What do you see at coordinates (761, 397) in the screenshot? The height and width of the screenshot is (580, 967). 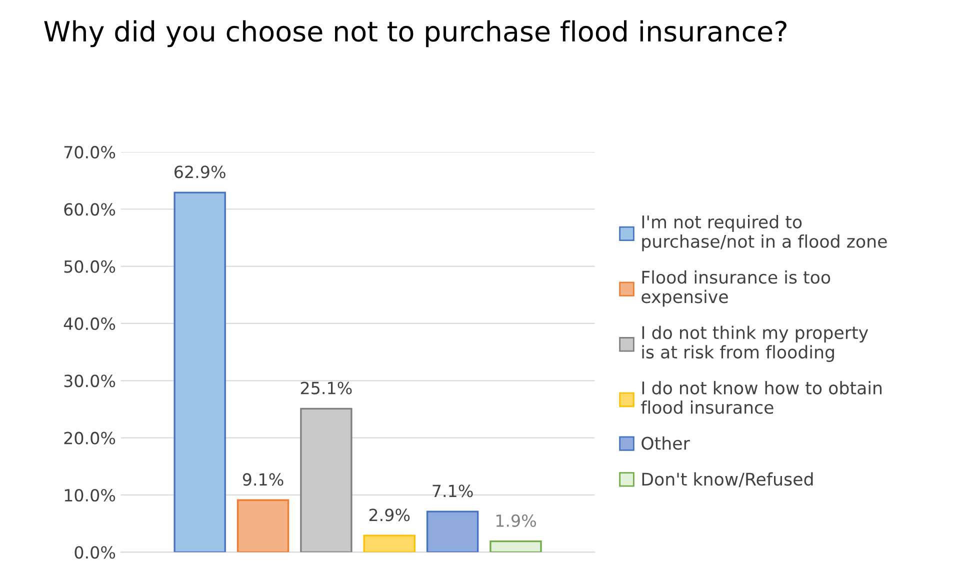 I see `legend-label: I do not know how to obtain flood insurance` at bounding box center [761, 397].